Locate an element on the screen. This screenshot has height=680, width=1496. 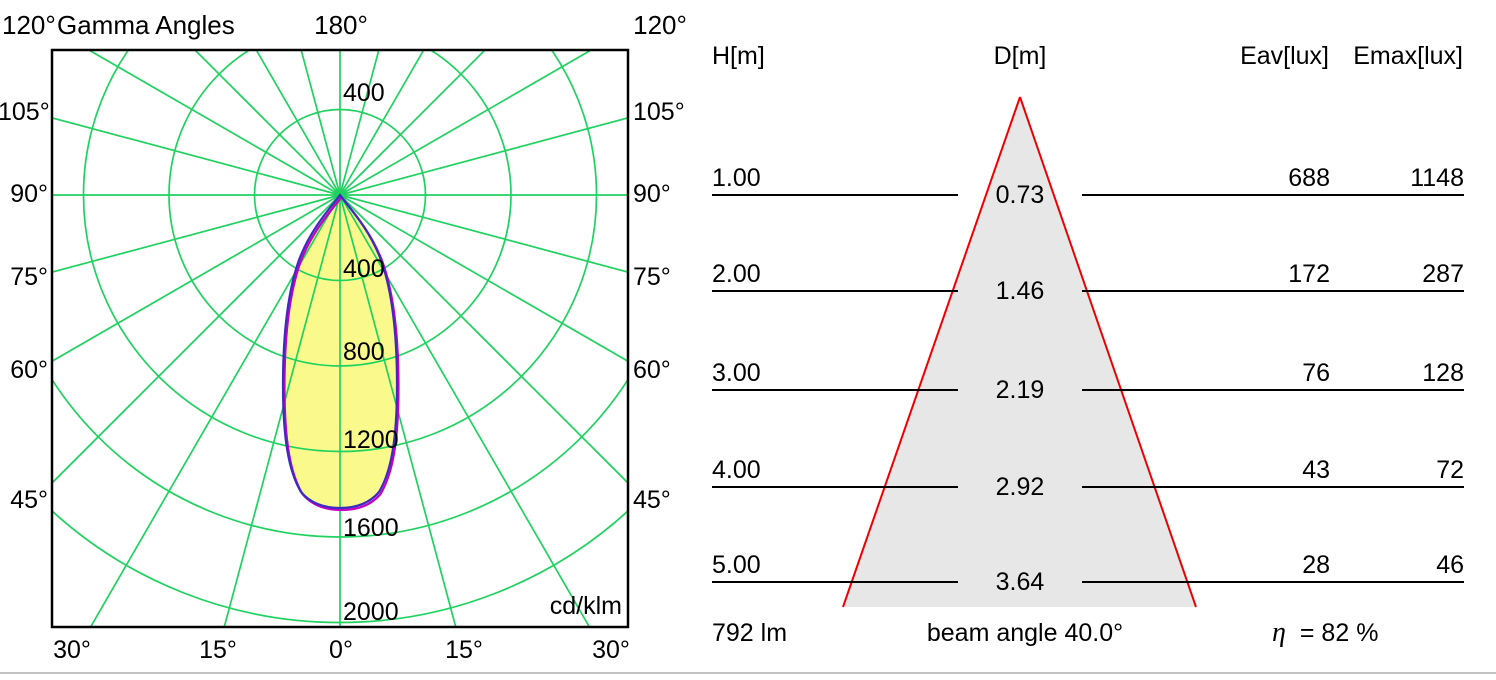
height-value: 2.00 is located at coordinates (736, 274).